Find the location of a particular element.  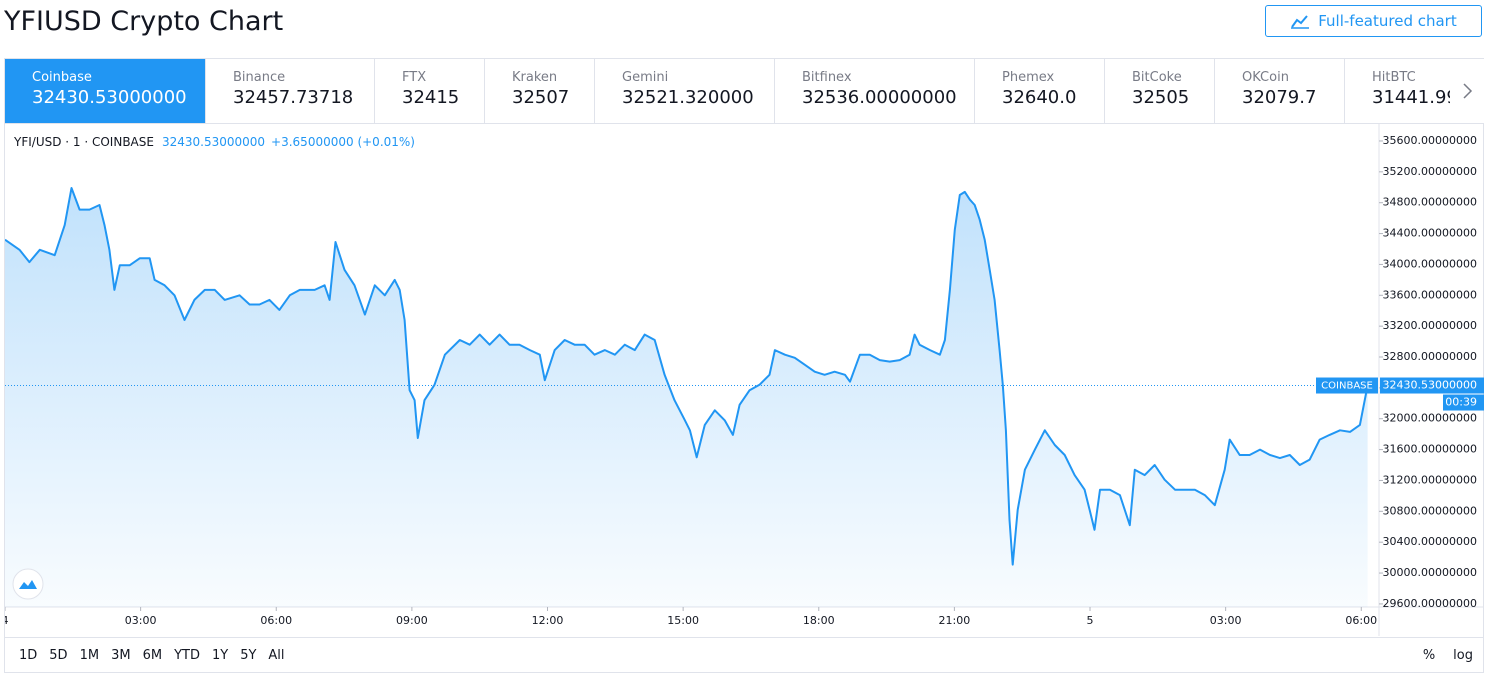

y-tick-label: 35600.00000000 is located at coordinates (1430, 140).